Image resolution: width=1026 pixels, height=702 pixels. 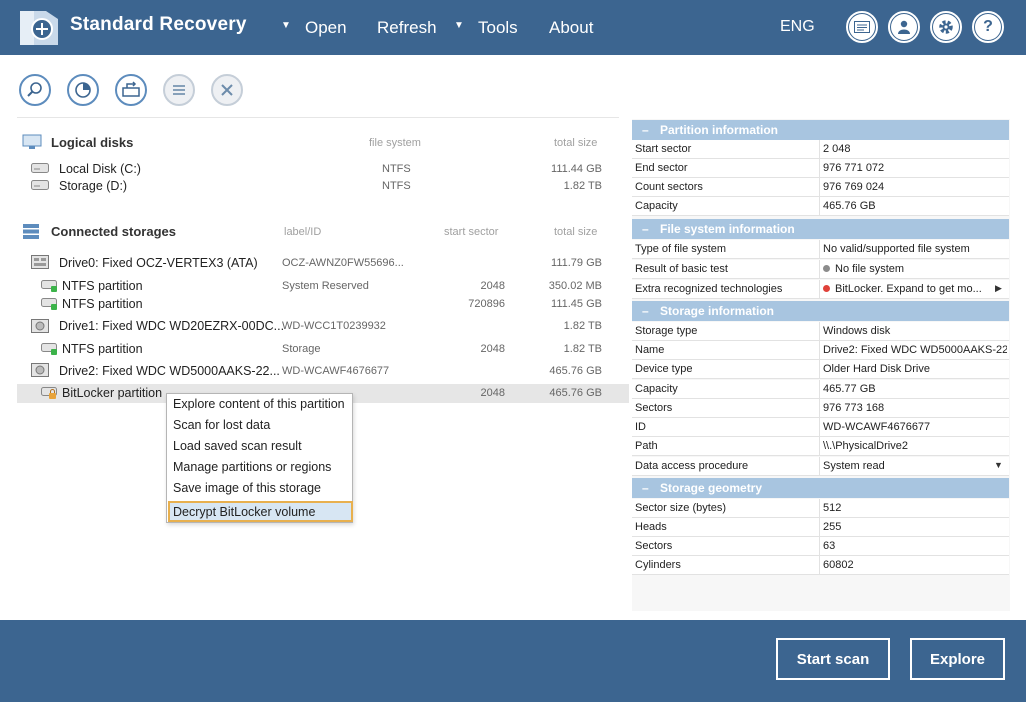 What do you see at coordinates (112, 393) in the screenshot?
I see `bitlocker-partition-row: BitLocker partition` at bounding box center [112, 393].